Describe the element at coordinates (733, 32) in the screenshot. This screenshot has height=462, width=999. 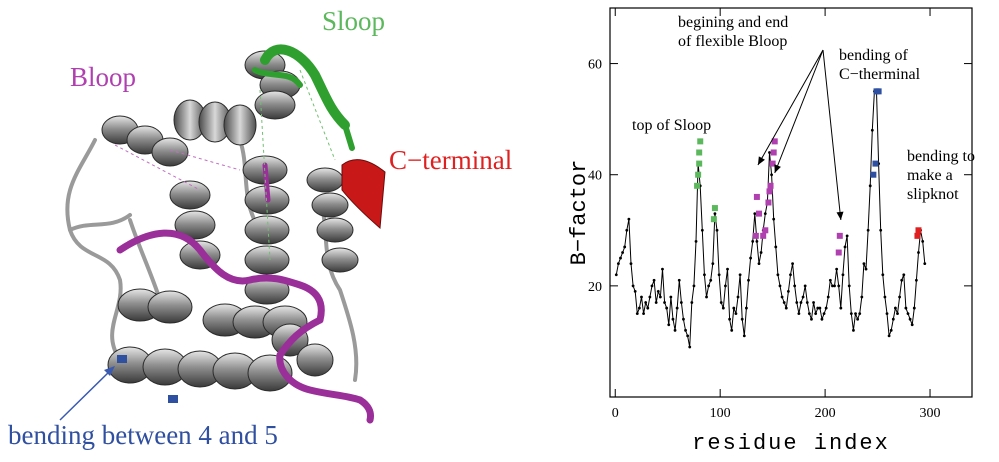
I see `annotation-bloop-ends: begining and end of flexible Bloop` at that location.